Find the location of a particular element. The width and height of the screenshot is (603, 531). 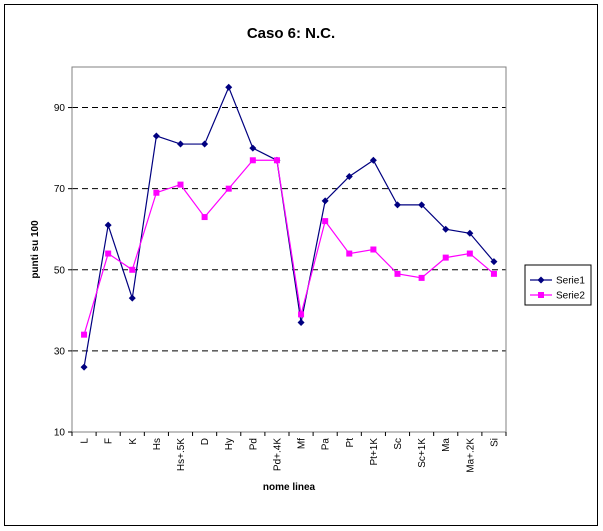

x-tick-label: Pa is located at coordinates (326, 444).